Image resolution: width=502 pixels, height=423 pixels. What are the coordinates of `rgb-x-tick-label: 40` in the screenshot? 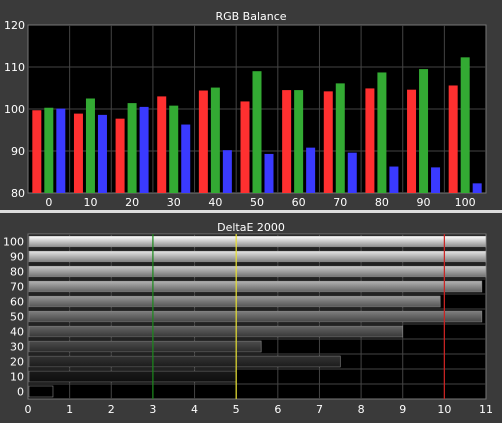 It's located at (215, 202).